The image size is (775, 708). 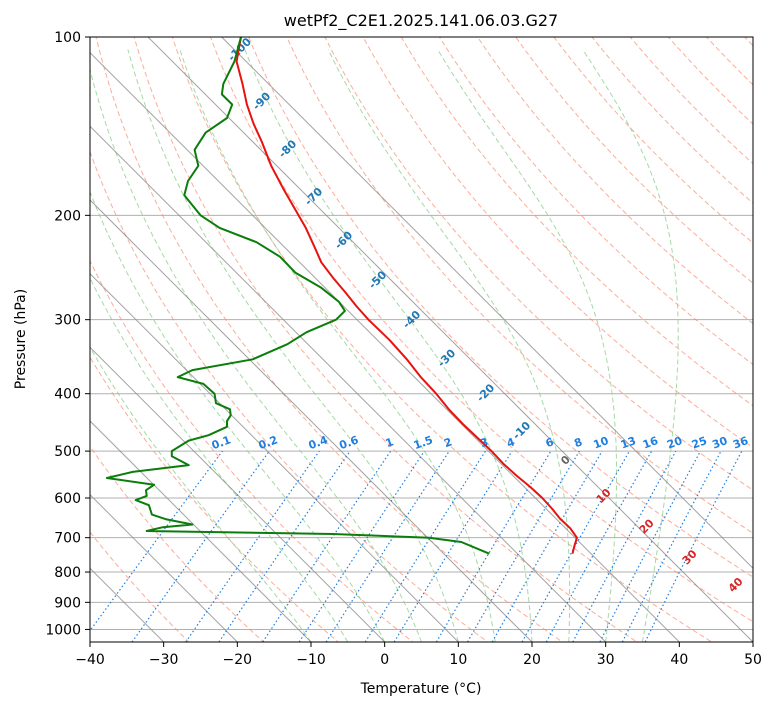 I want to click on y-tick-label: 500, so click(x=67, y=452).